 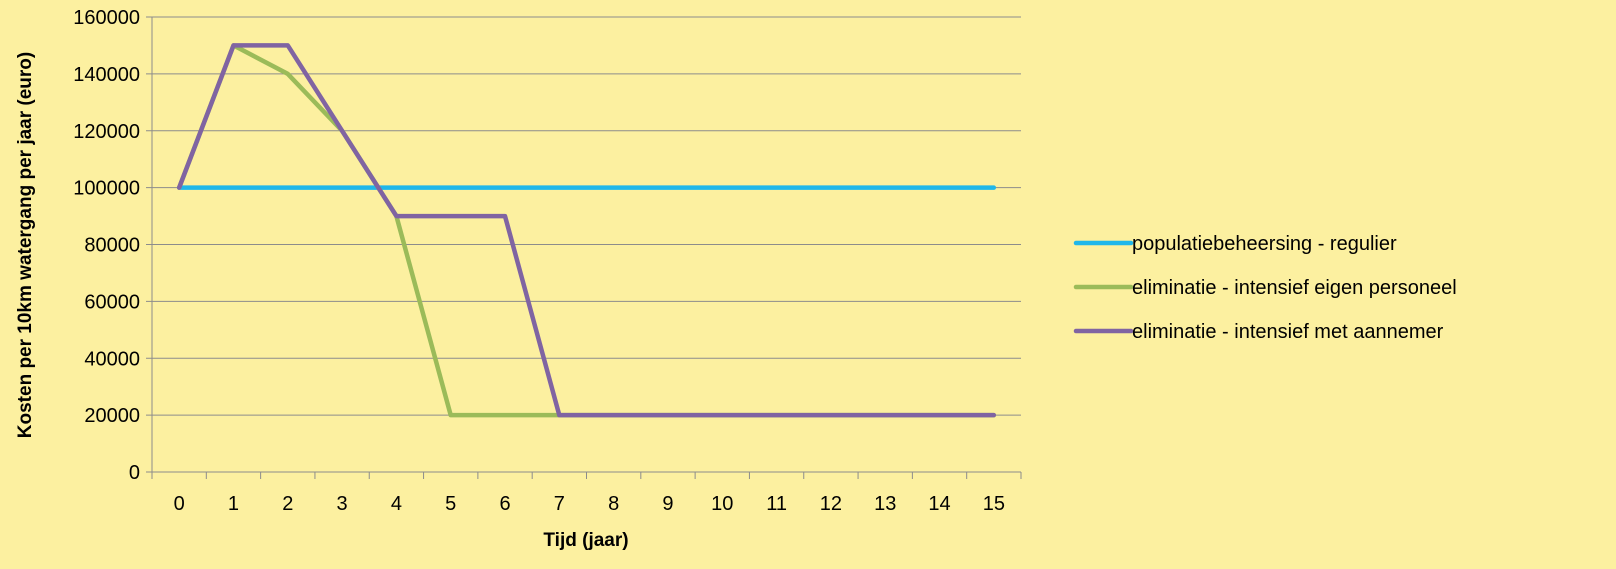 I want to click on x-axis-title: Tijd (jaar), so click(x=585, y=540).